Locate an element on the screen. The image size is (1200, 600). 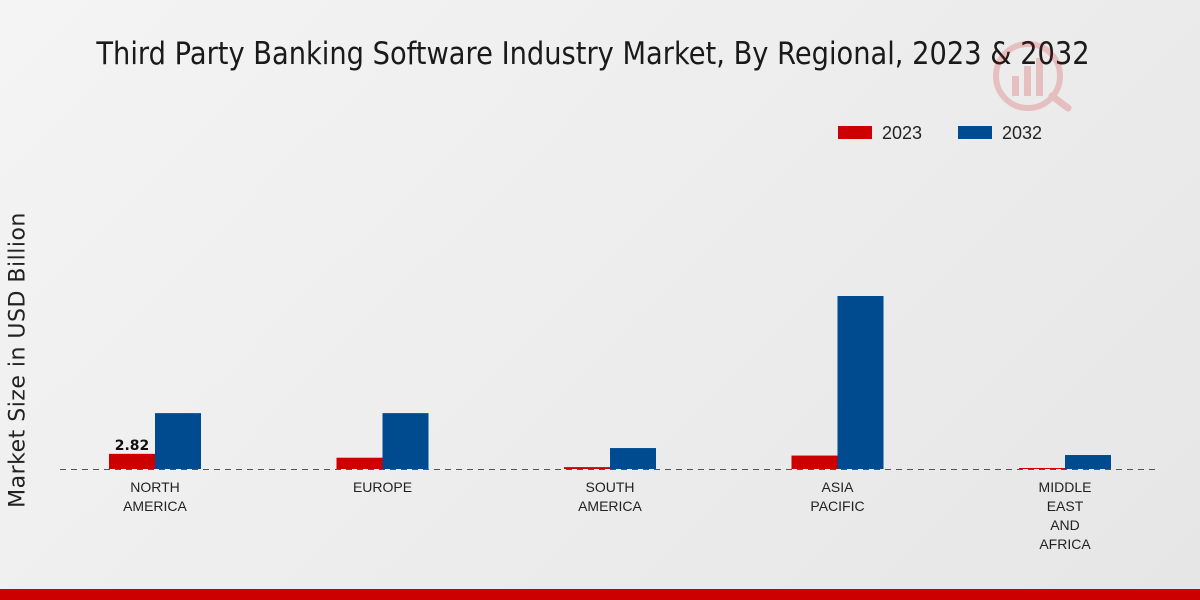
legend-label-2023: 2023 is located at coordinates (902, 133).